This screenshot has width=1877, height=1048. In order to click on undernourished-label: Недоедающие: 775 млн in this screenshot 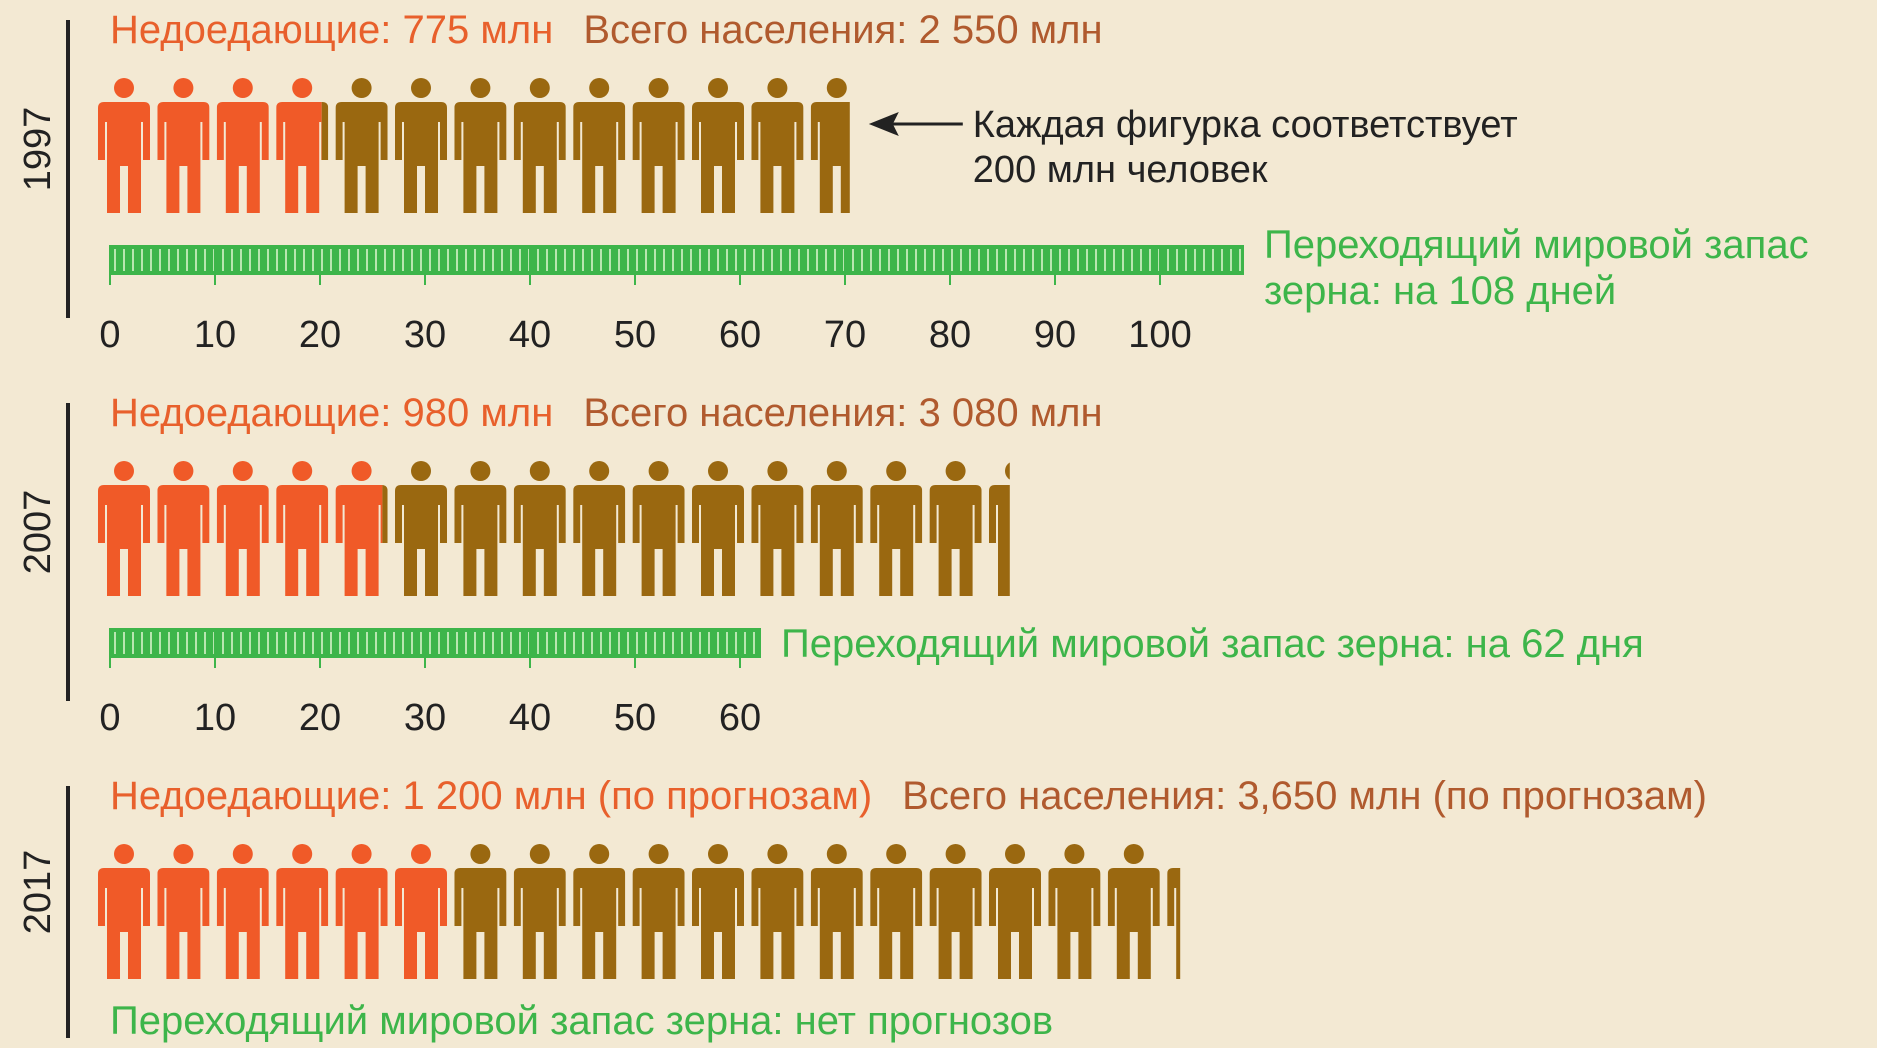, I will do `click(331, 30)`.